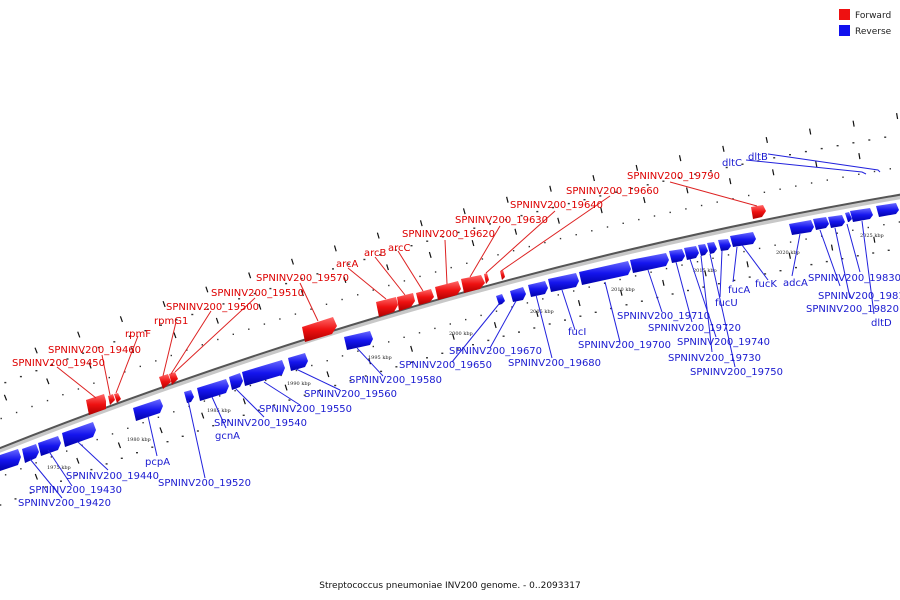 This screenshot has width=900, height=600. What do you see at coordinates (739, 290) in the screenshot?
I see `gene-label: fucA` at bounding box center [739, 290].